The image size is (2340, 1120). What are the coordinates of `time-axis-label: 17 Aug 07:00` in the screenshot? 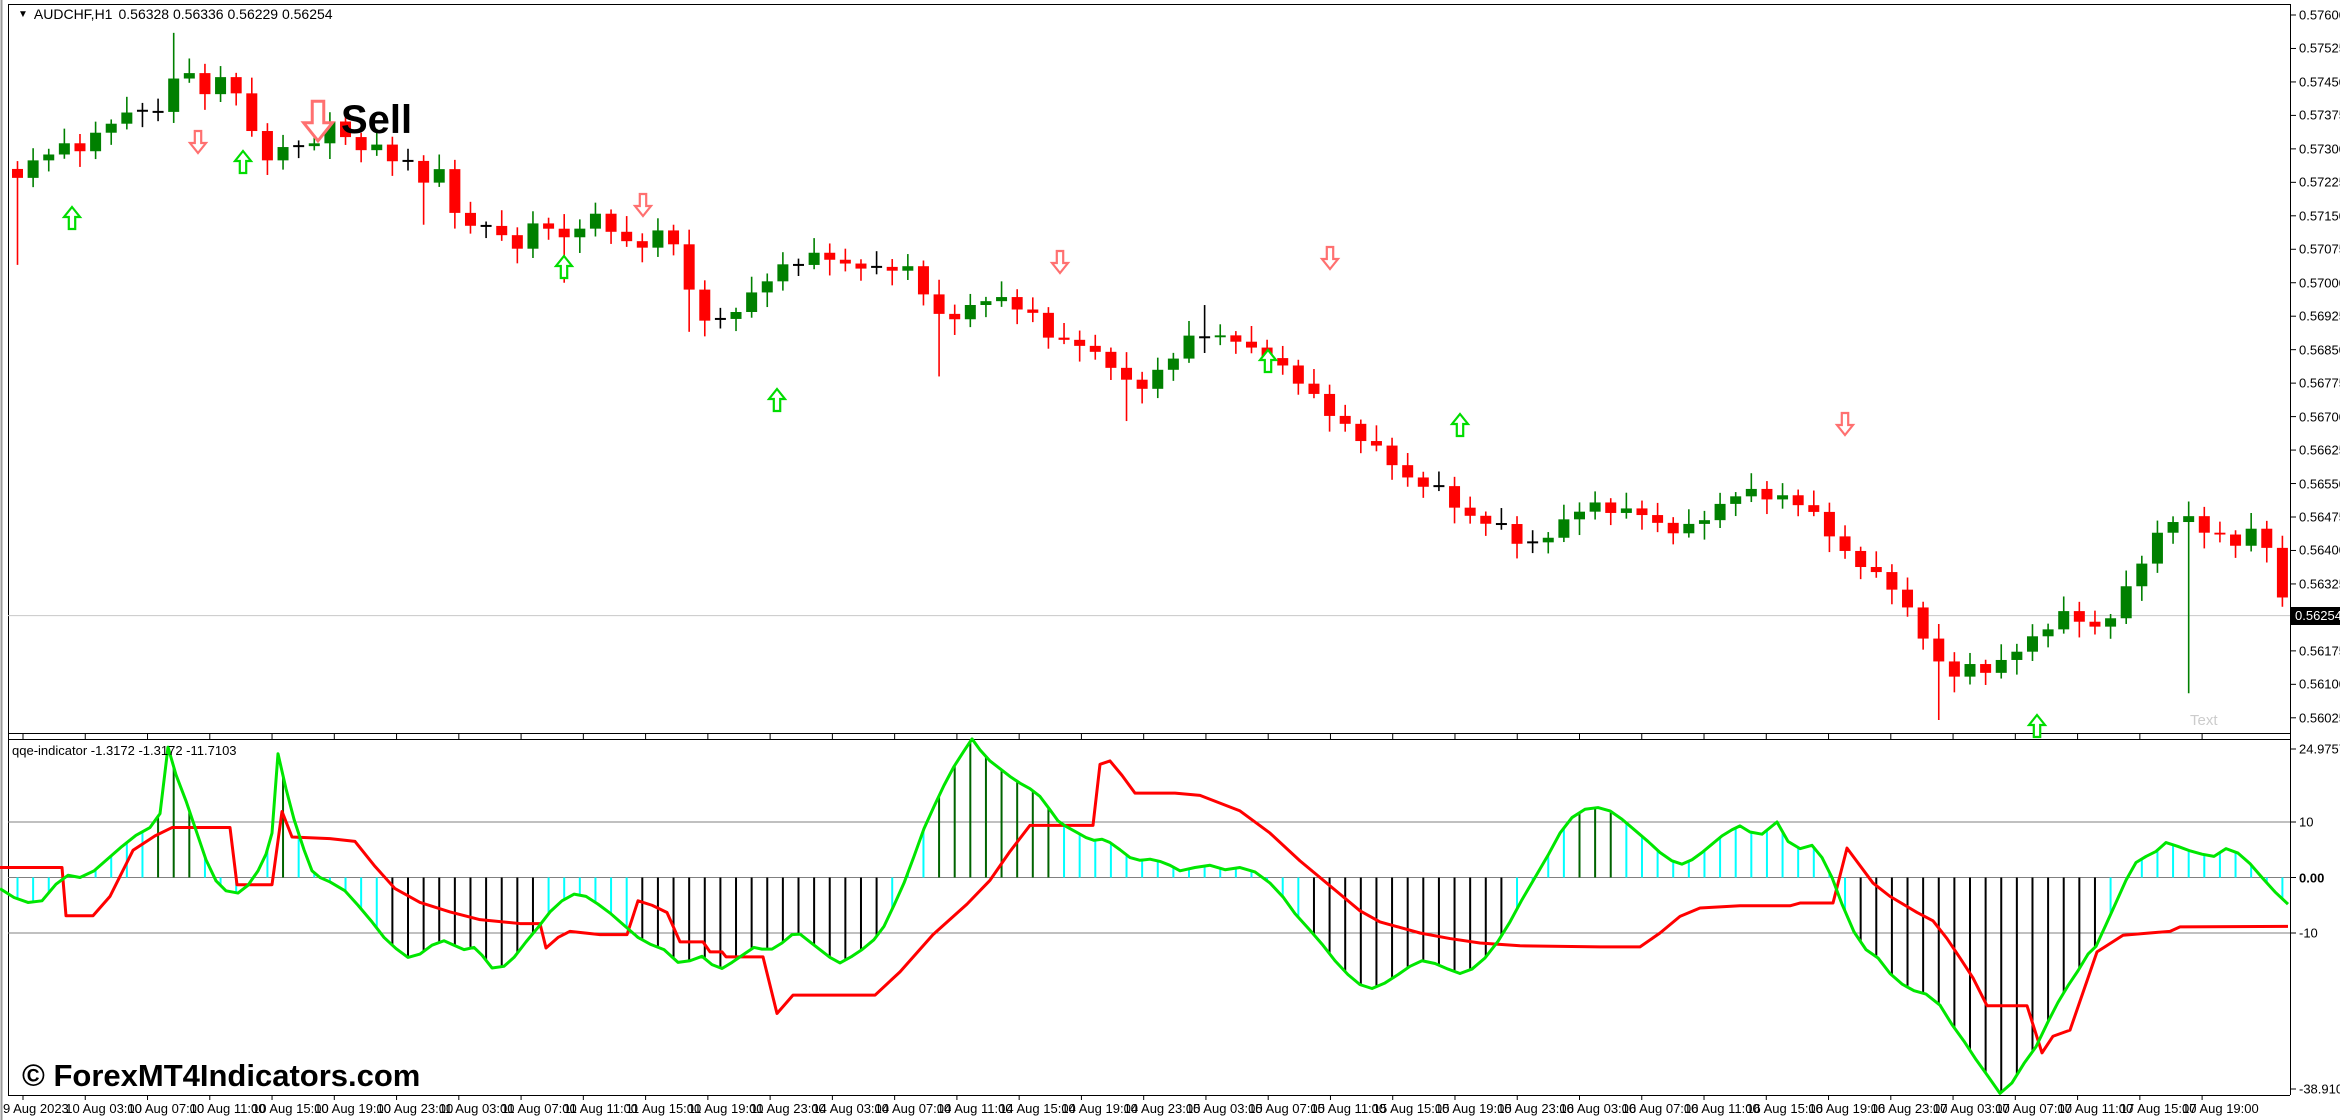 It's located at (2033, 1108).